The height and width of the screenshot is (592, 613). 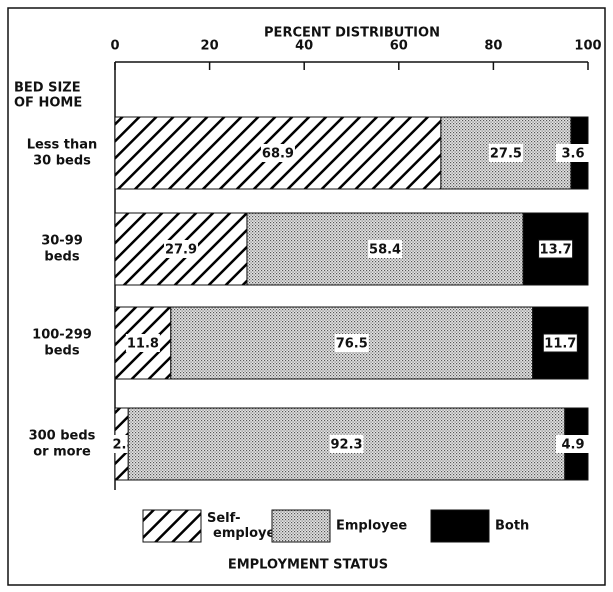 I want to click on data-label: 3.6, so click(x=572, y=154).